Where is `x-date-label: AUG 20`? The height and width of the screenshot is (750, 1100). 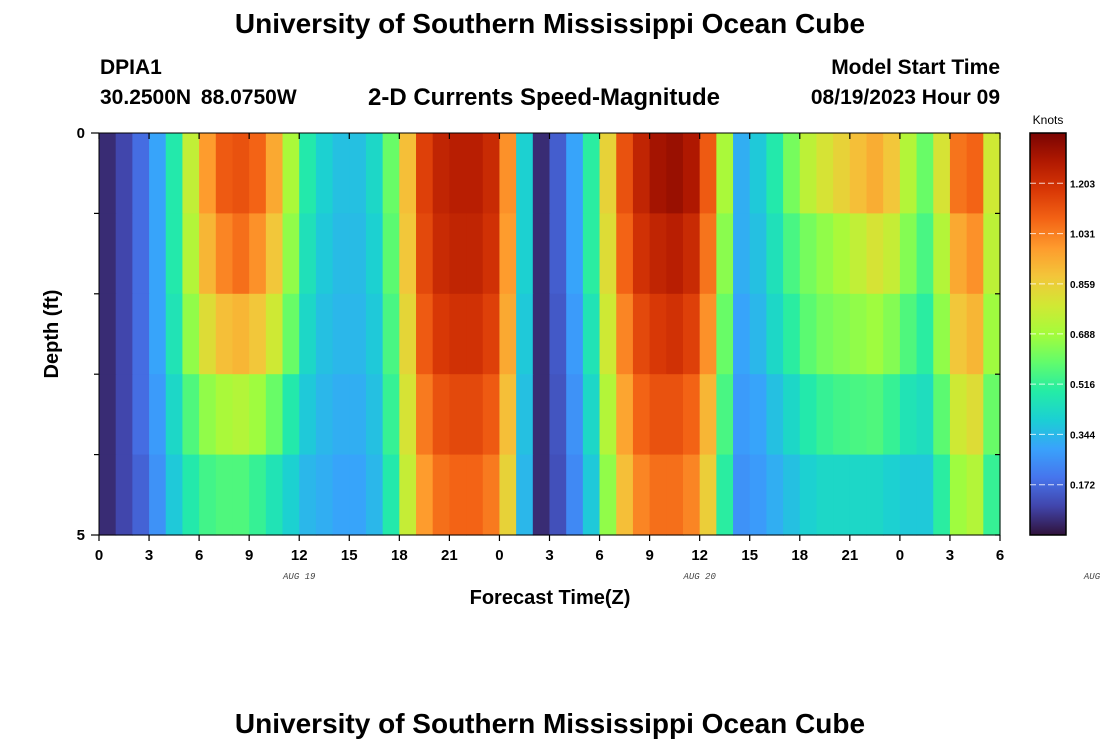 x-date-label: AUG 20 is located at coordinates (699, 577).